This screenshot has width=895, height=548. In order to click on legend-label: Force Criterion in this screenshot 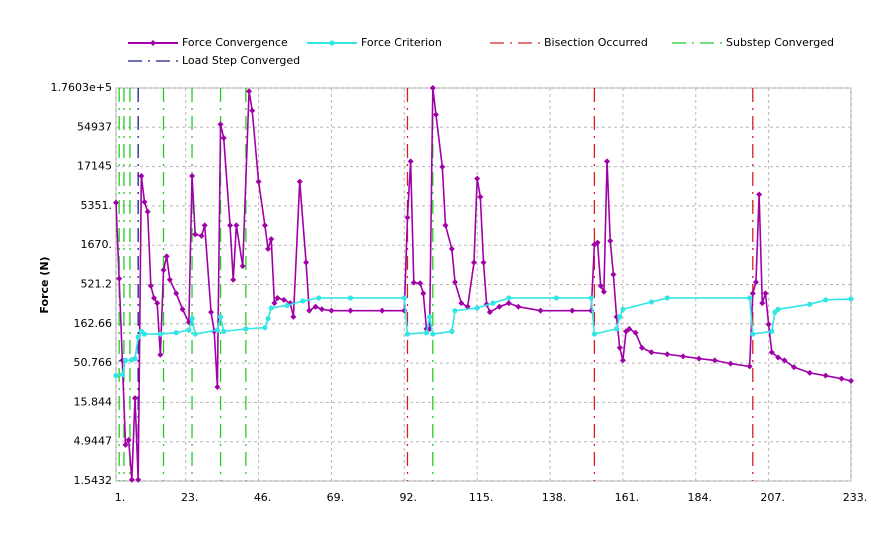, I will do `click(401, 42)`.